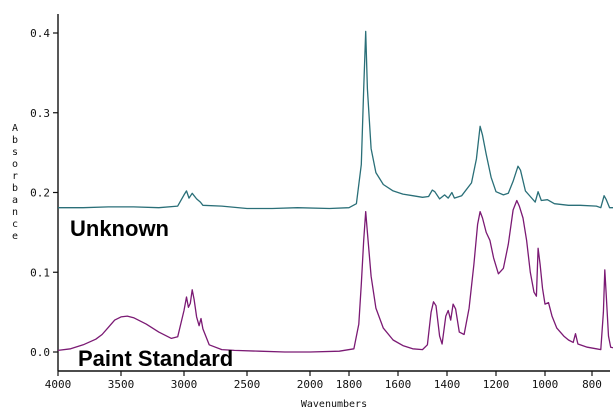 The height and width of the screenshot is (409, 613). I want to click on x-tick-label: 1200, so click(496, 384).